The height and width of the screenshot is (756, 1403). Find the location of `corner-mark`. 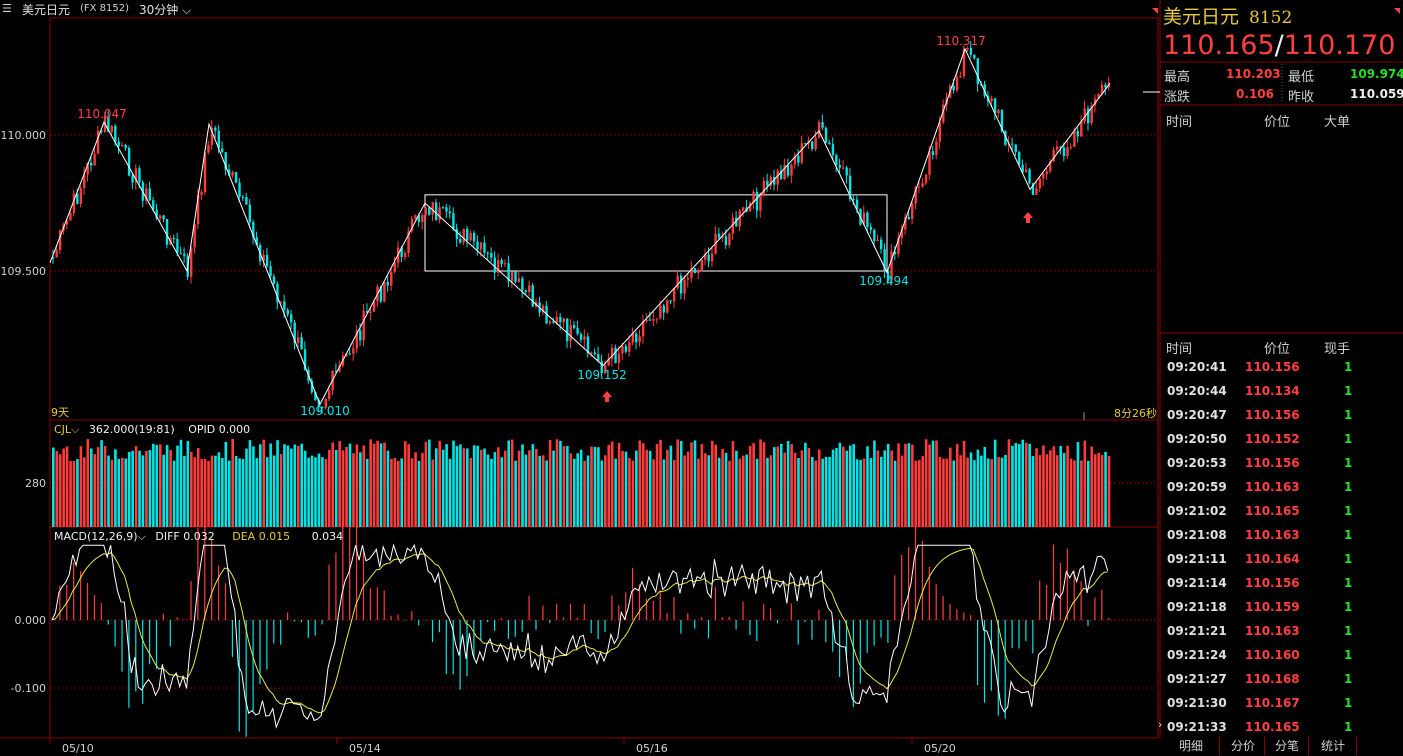

corner-mark is located at coordinates (1155, 11).